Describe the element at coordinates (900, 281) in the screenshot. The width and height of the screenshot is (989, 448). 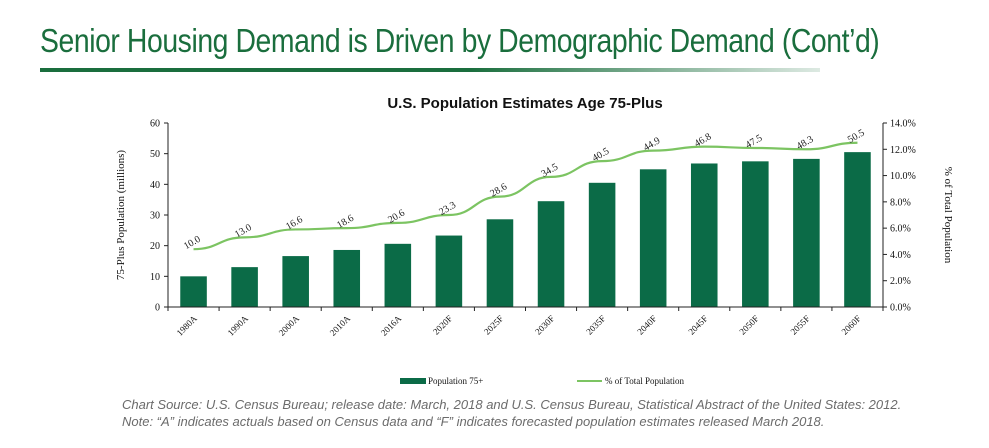
I see `y2-tick-label: 2.0%` at that location.